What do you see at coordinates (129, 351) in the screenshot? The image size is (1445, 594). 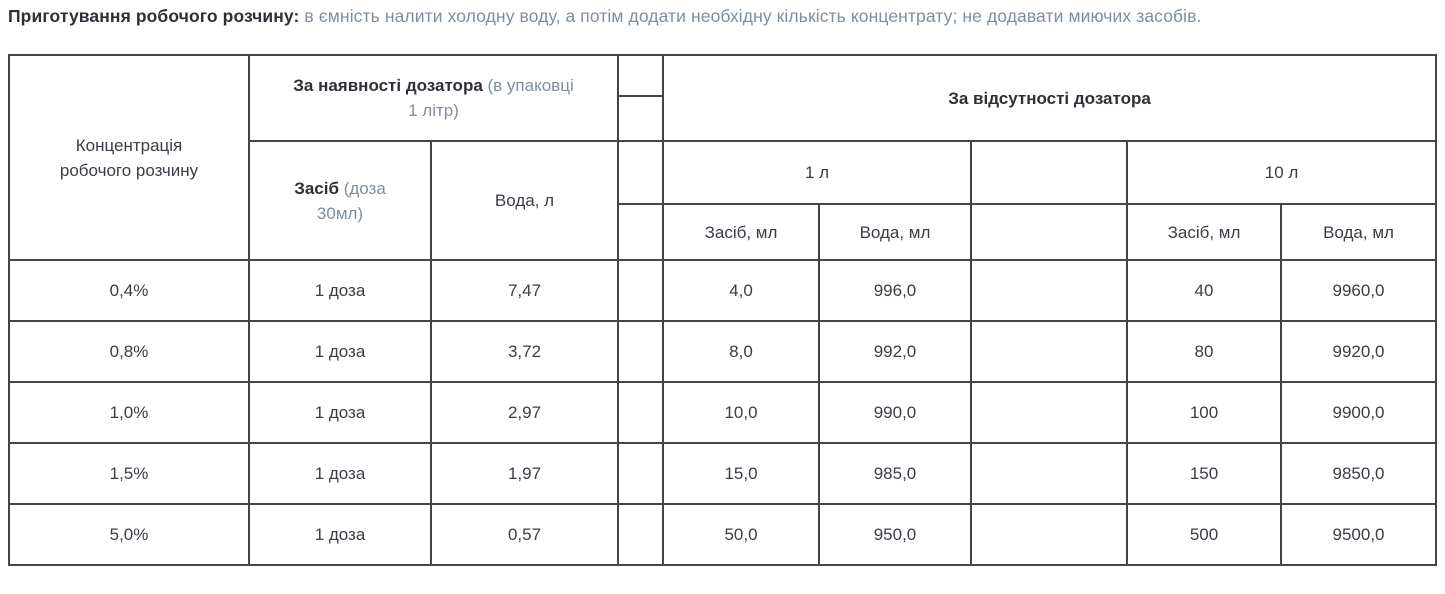 I see `cell-concentration: 0,8%` at bounding box center [129, 351].